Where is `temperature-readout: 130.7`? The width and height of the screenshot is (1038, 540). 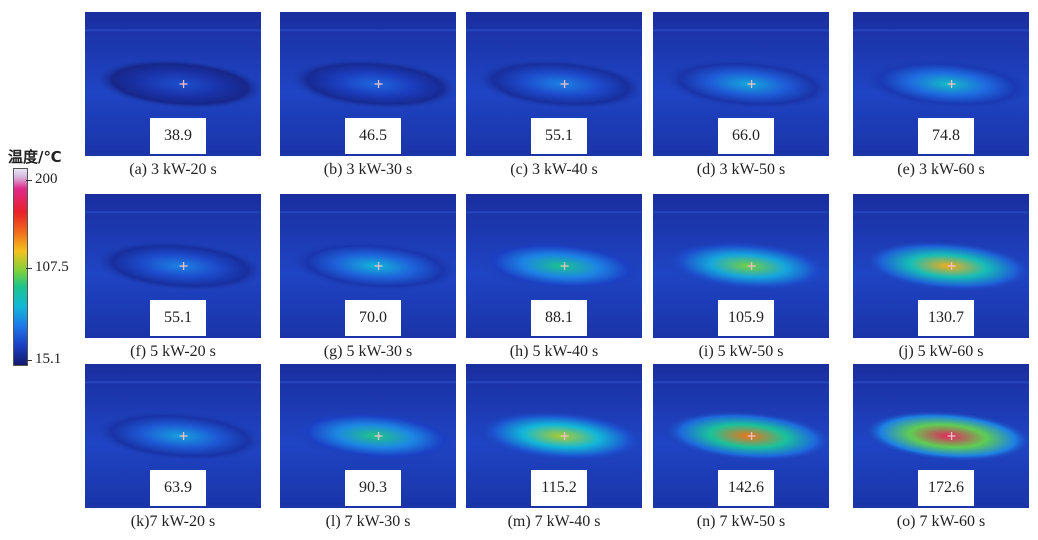 temperature-readout: 130.7 is located at coordinates (946, 318).